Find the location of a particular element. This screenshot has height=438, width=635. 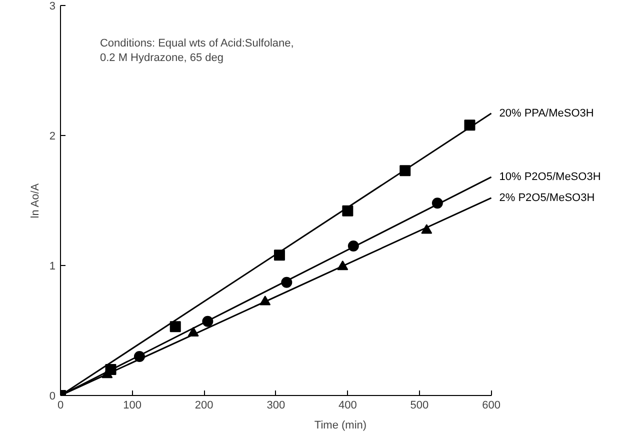

x-axis-title: Time (min) is located at coordinates (340, 426).